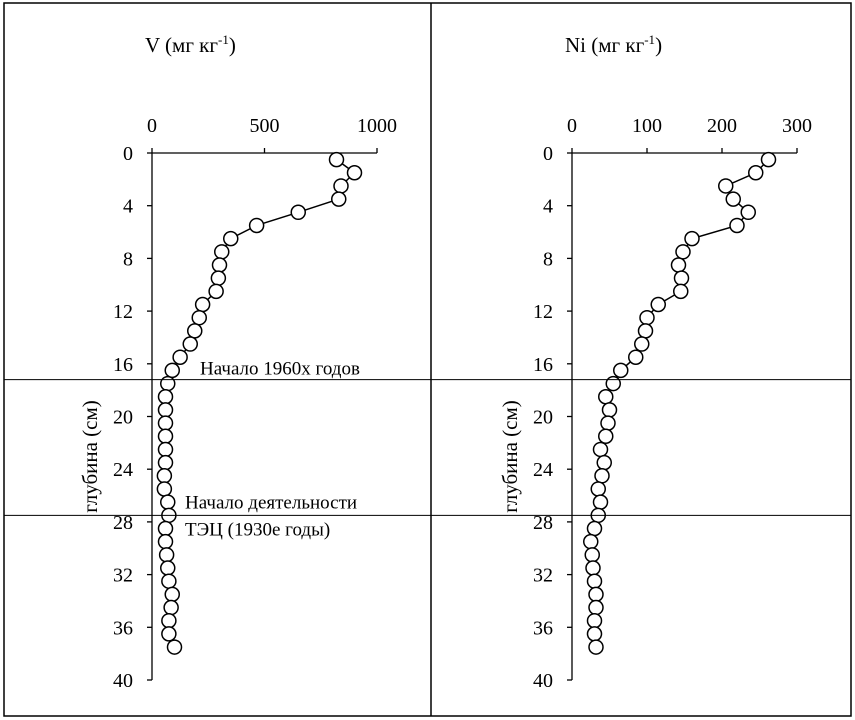  I want to click on ni-series-line, so click(679, 403).